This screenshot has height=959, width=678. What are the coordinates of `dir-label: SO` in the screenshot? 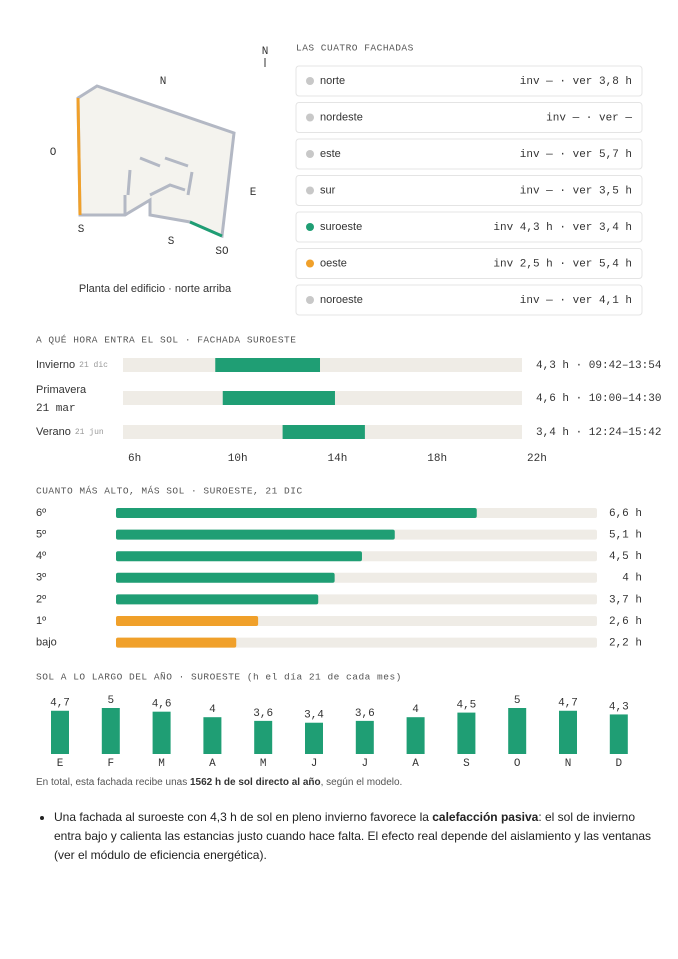 It's located at (222, 252).